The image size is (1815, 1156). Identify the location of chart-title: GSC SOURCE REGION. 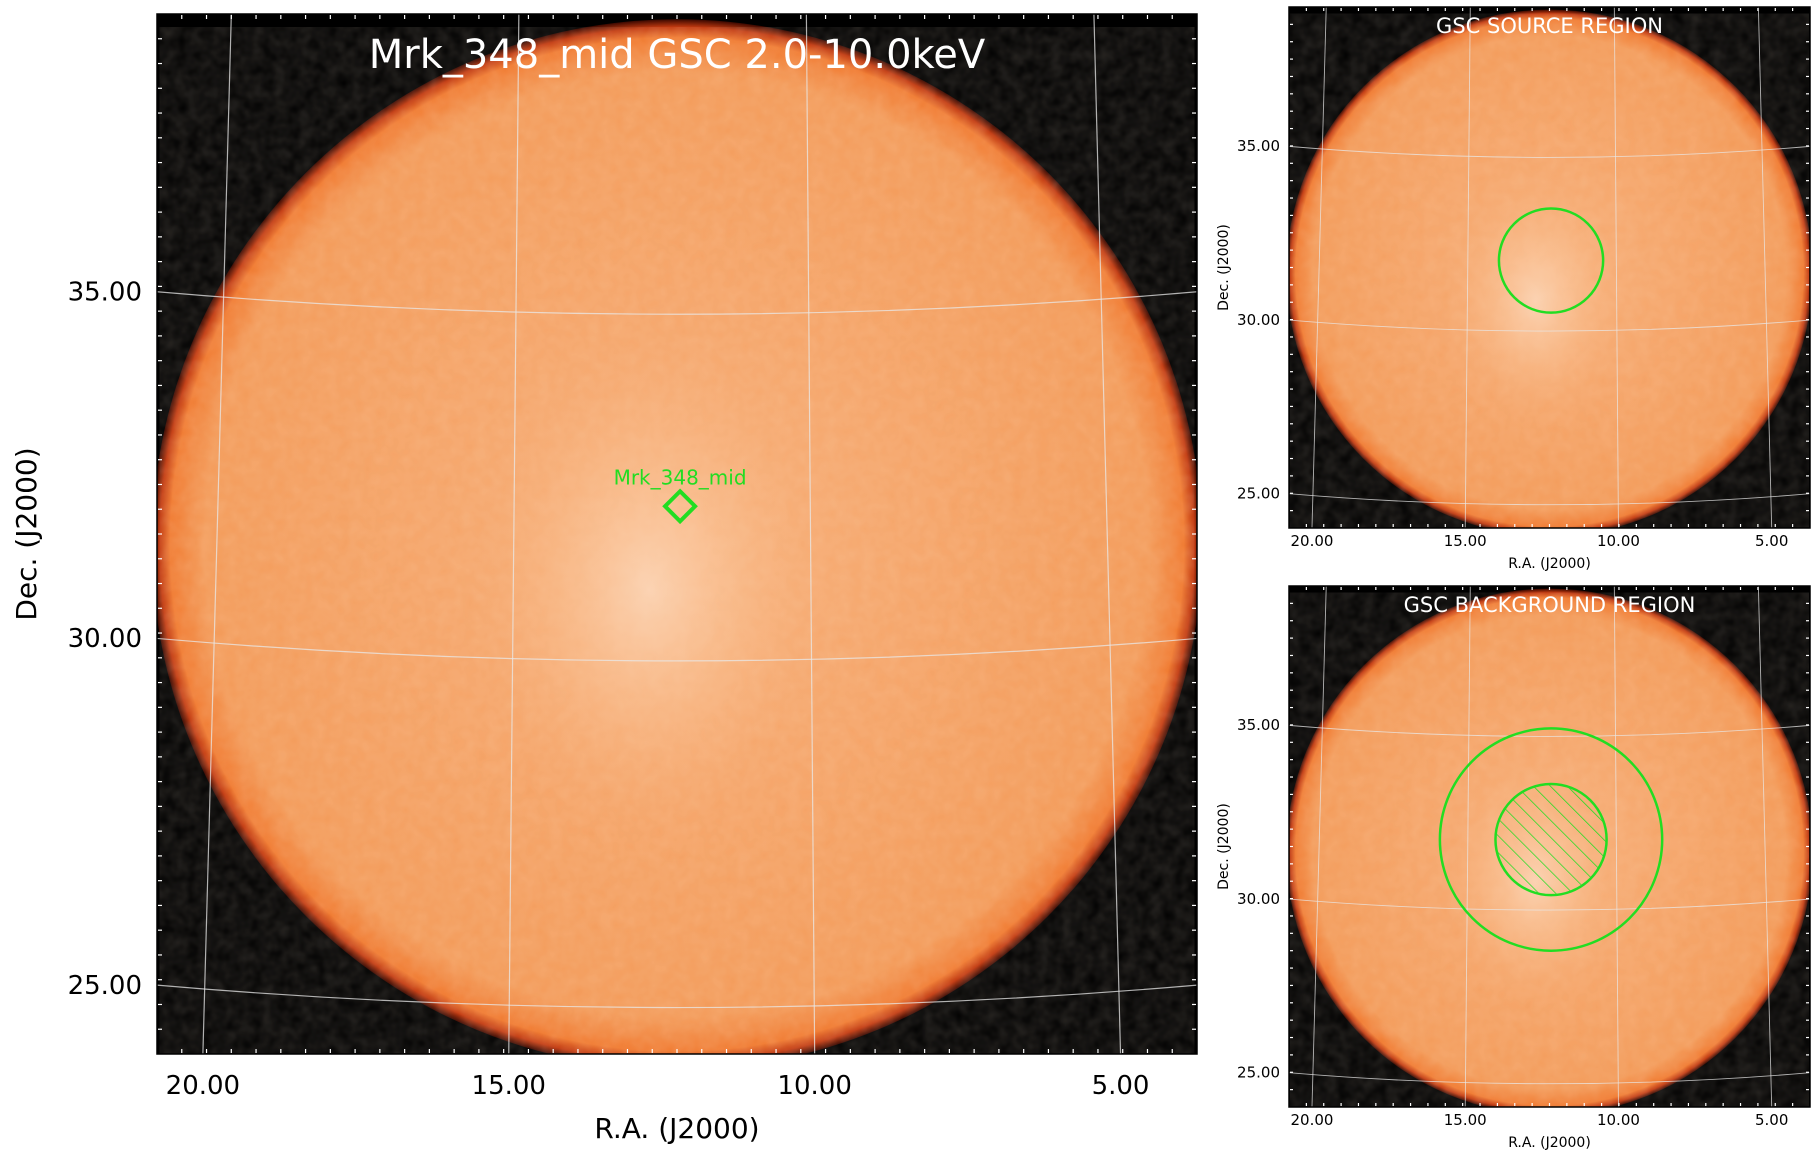
(1549, 26).